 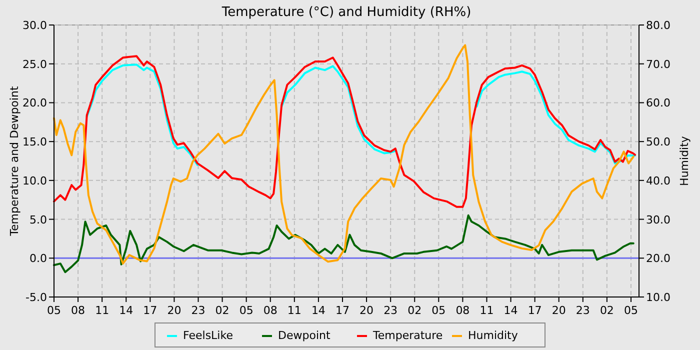 I want to click on y2-tick-label: 20.0, so click(x=658, y=259).